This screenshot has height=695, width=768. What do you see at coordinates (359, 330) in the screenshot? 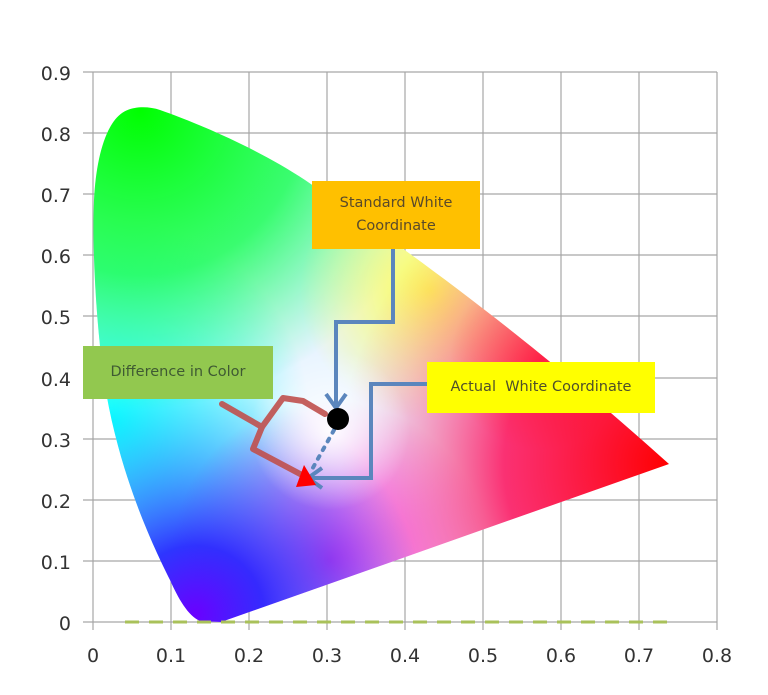
I see `standard-white-arrow` at bounding box center [359, 330].